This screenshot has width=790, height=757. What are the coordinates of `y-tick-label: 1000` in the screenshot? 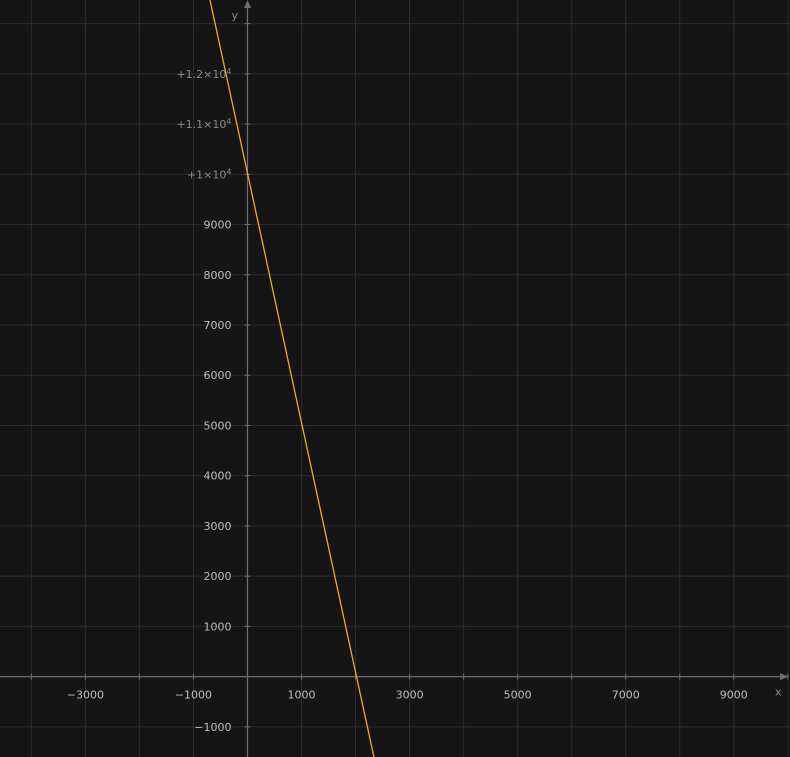 It's located at (217, 626).